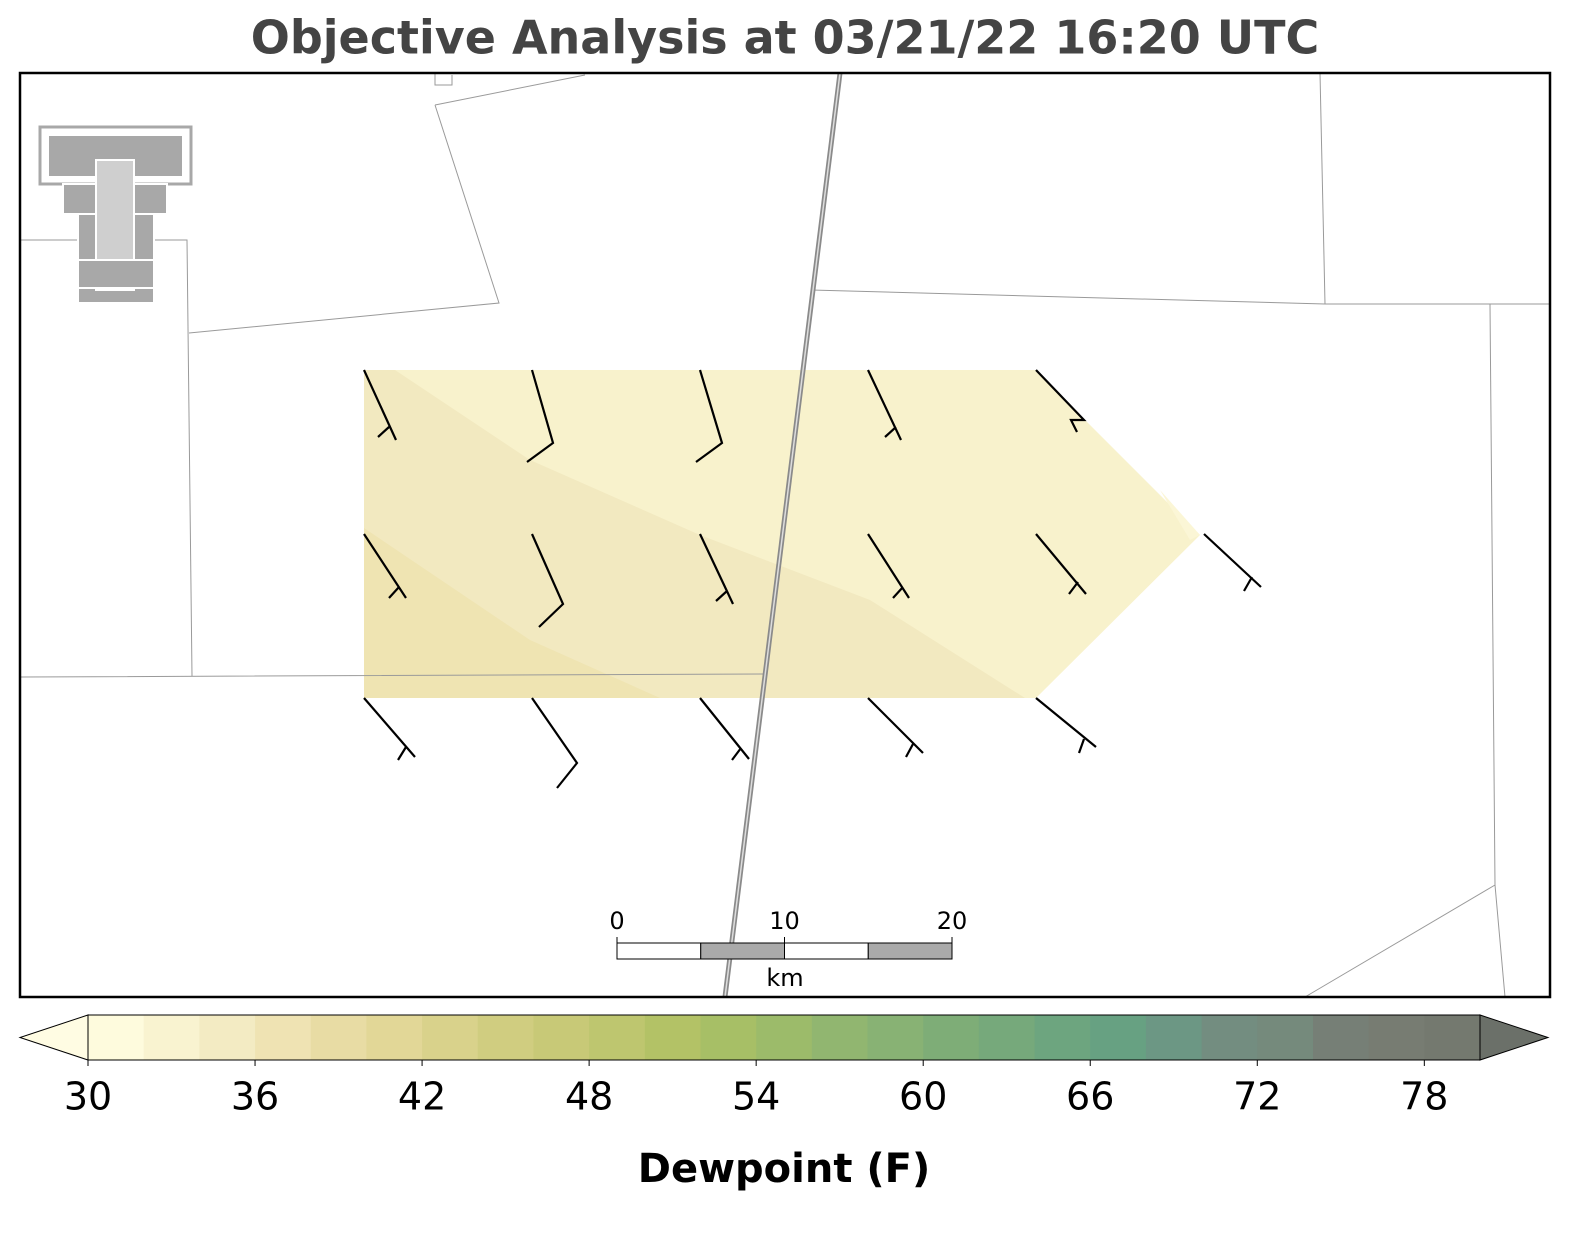  I want to click on colorbar-tick-label: 72, so click(1257, 1097).